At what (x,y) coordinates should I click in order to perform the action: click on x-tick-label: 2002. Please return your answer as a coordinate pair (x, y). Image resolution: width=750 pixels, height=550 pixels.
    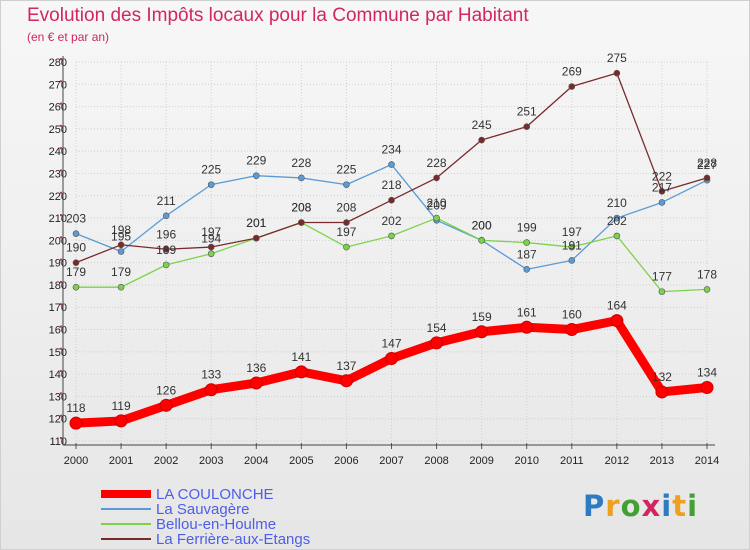
    Looking at the image, I should click on (166, 461).